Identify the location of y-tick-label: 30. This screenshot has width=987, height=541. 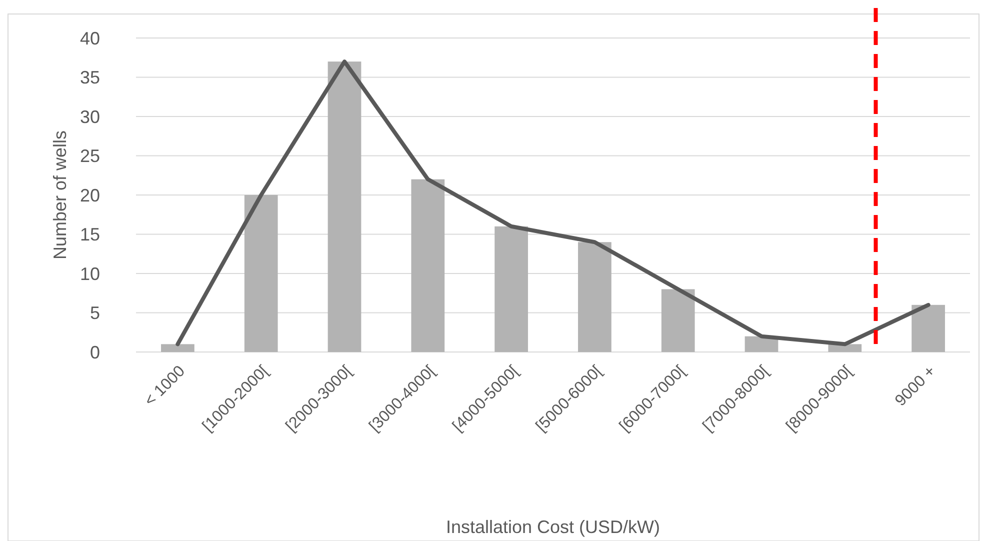
(90, 116).